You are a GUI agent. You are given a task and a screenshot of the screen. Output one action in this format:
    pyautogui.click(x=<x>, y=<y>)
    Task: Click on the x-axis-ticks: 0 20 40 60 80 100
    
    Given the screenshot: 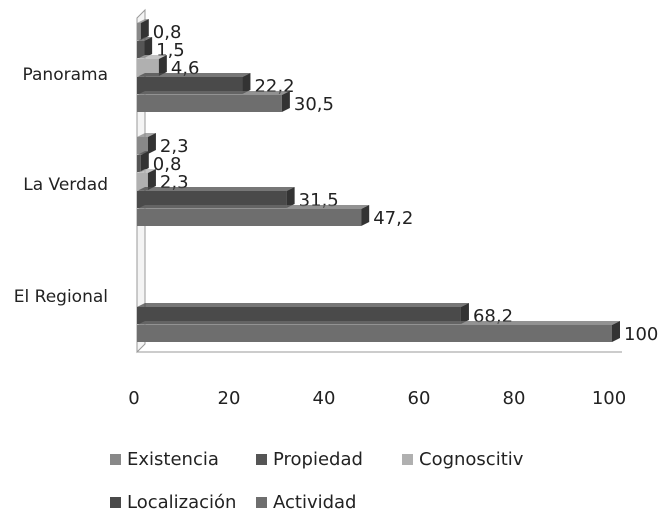 What is the action you would take?
    pyautogui.click(x=377, y=398)
    